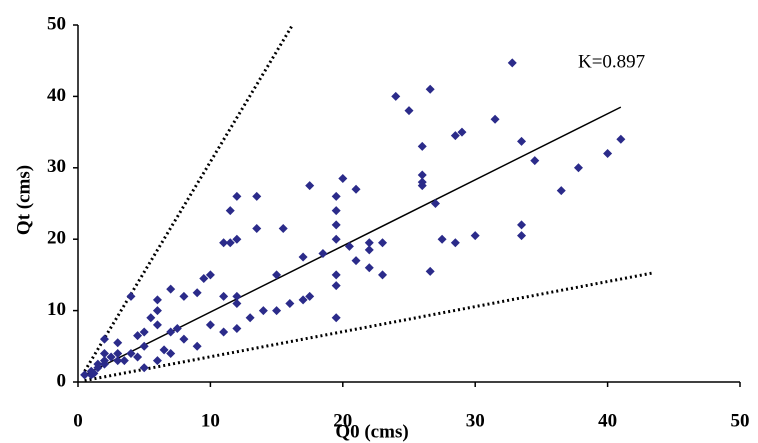  What do you see at coordinates (740, 420) in the screenshot?
I see `x-tick-label: 50` at bounding box center [740, 420].